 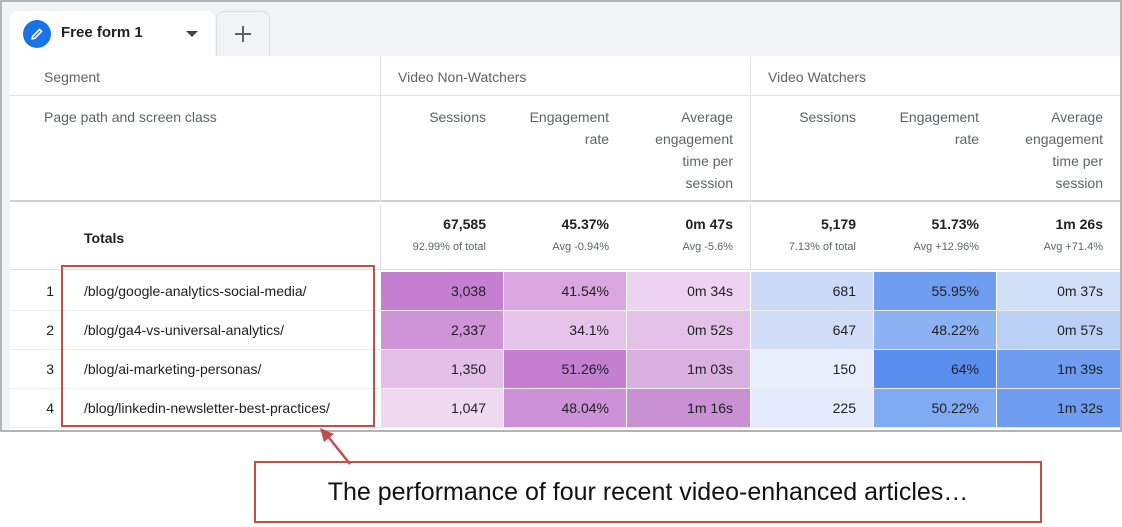 What do you see at coordinates (442, 291) in the screenshot?
I see `metric-cell: 3,038` at bounding box center [442, 291].